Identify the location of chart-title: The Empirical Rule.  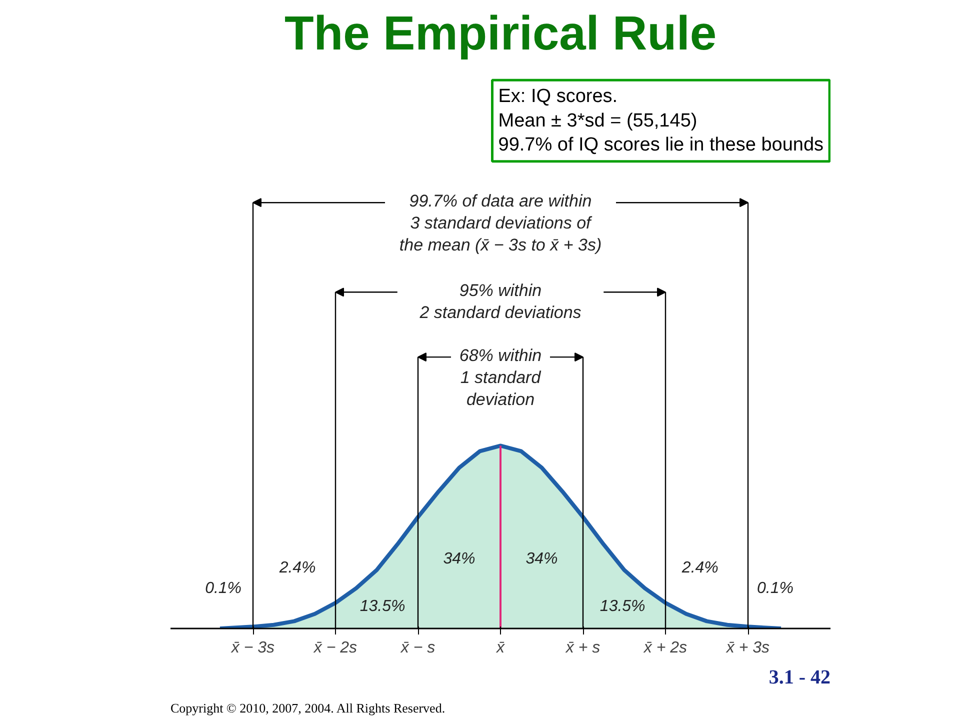
(500, 34).